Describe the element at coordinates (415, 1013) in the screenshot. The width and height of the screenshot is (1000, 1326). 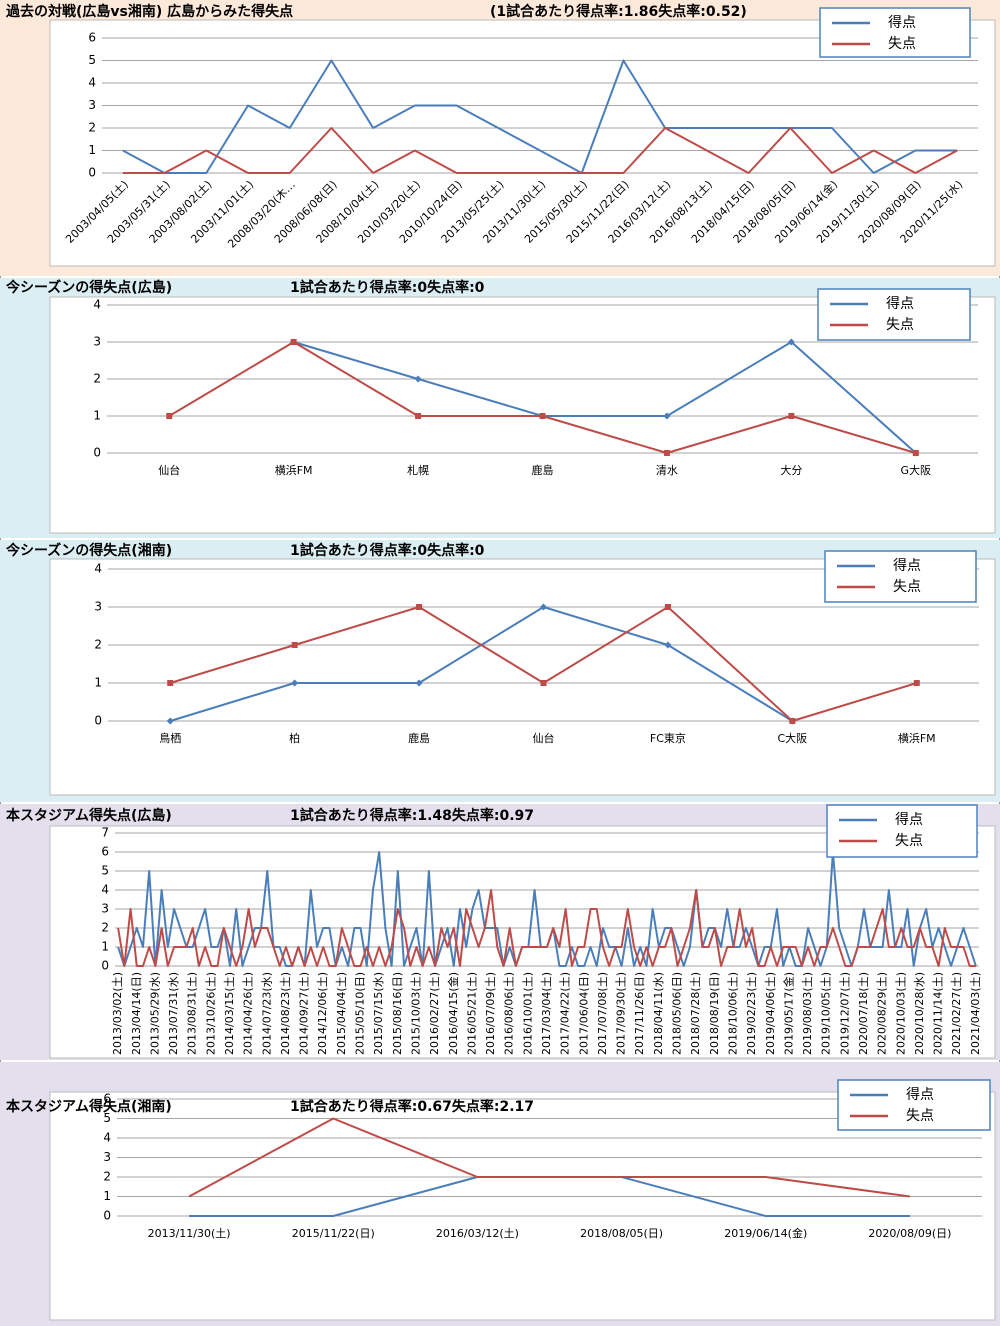
I see `x-tick-label: 2015/10/03(土)` at that location.